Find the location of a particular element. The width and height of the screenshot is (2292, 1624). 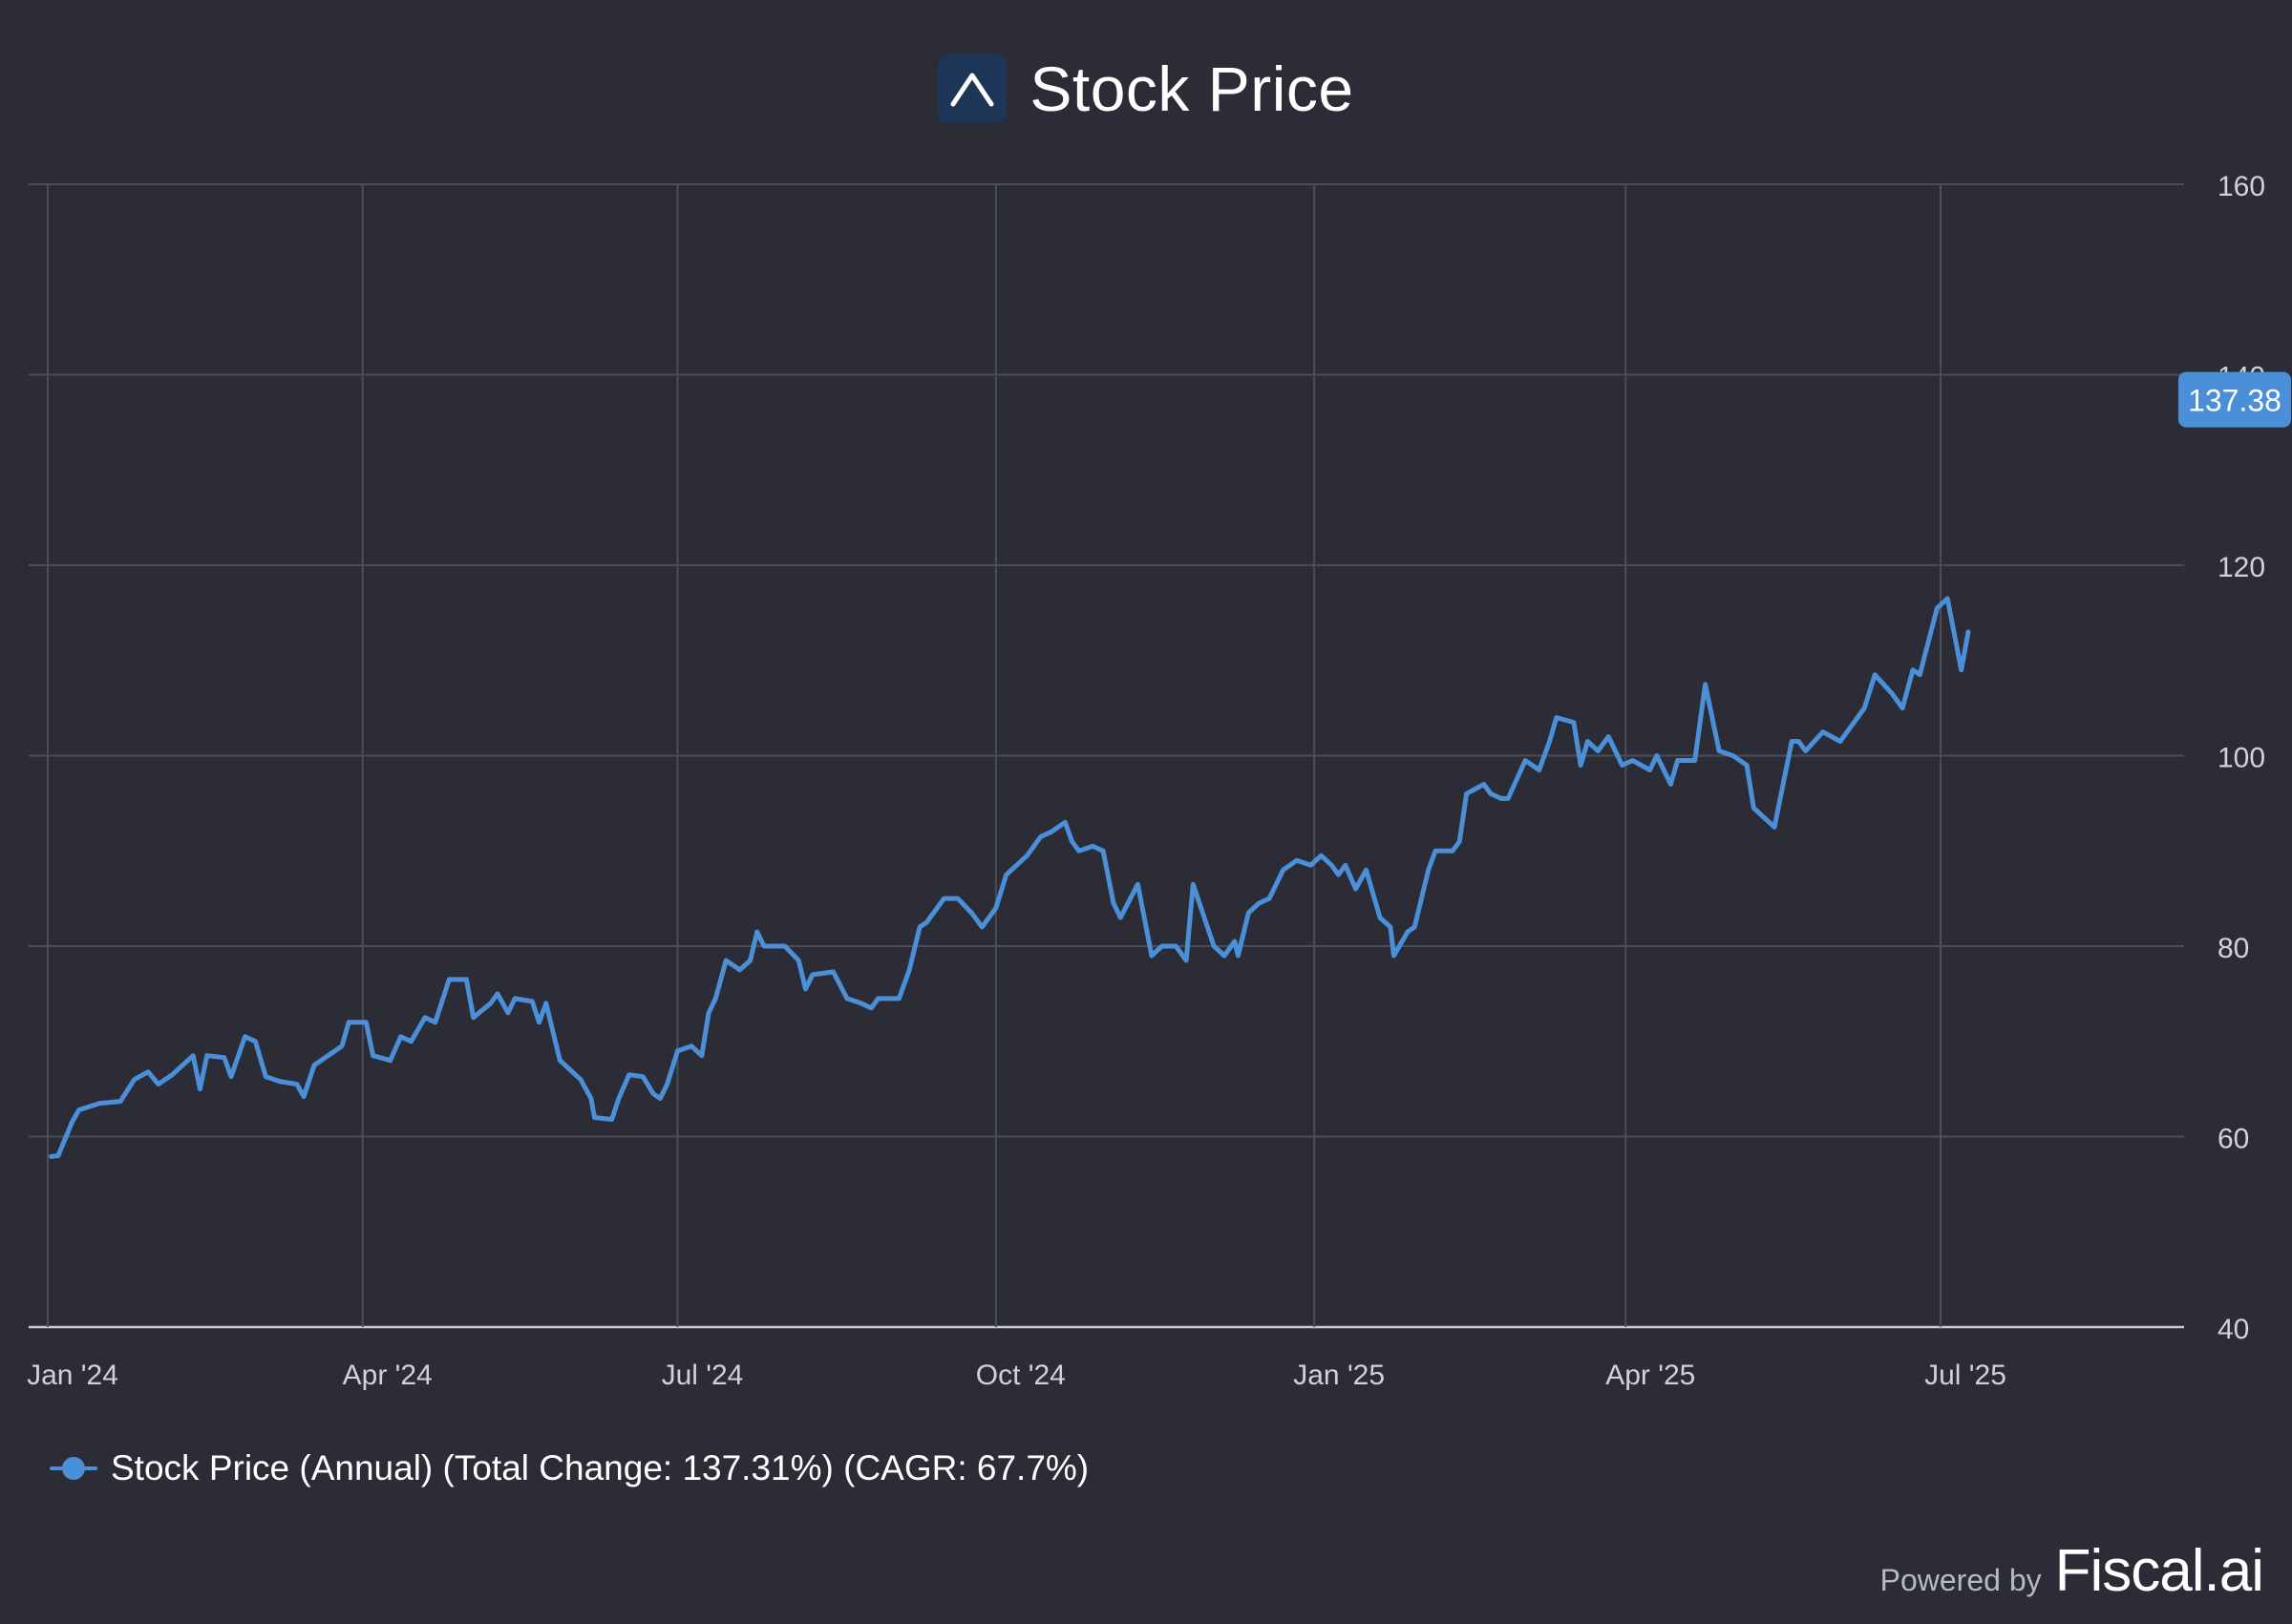

last-value-badge: 137.38 is located at coordinates (2234, 399).